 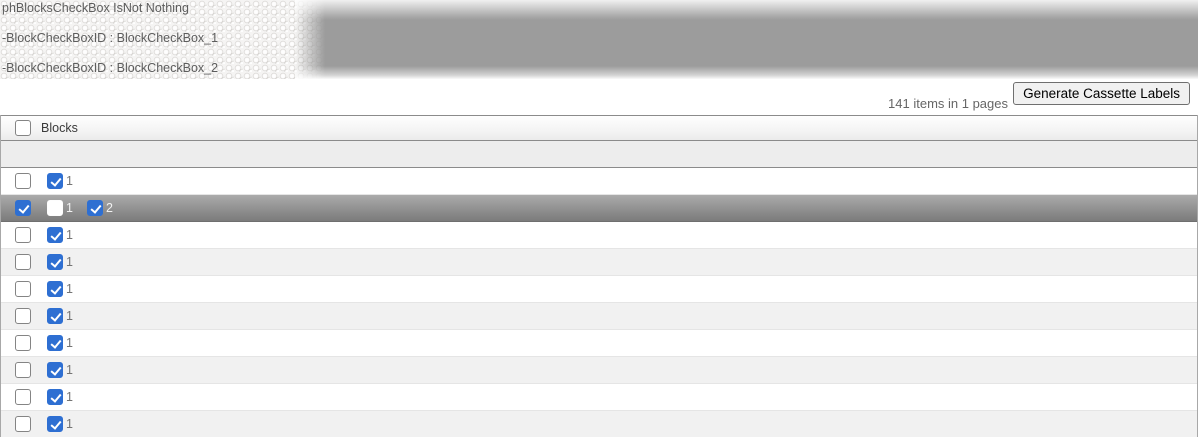 What do you see at coordinates (1101, 93) in the screenshot?
I see `generate-cassette-labels-button: Generate Cassette Labels` at bounding box center [1101, 93].